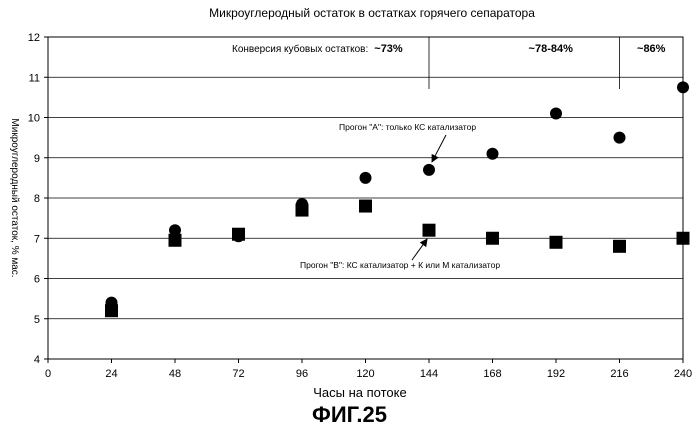 This screenshot has height=433, width=699. Describe the element at coordinates (651, 49) in the screenshot. I see `conversion-value: ~86%` at that location.